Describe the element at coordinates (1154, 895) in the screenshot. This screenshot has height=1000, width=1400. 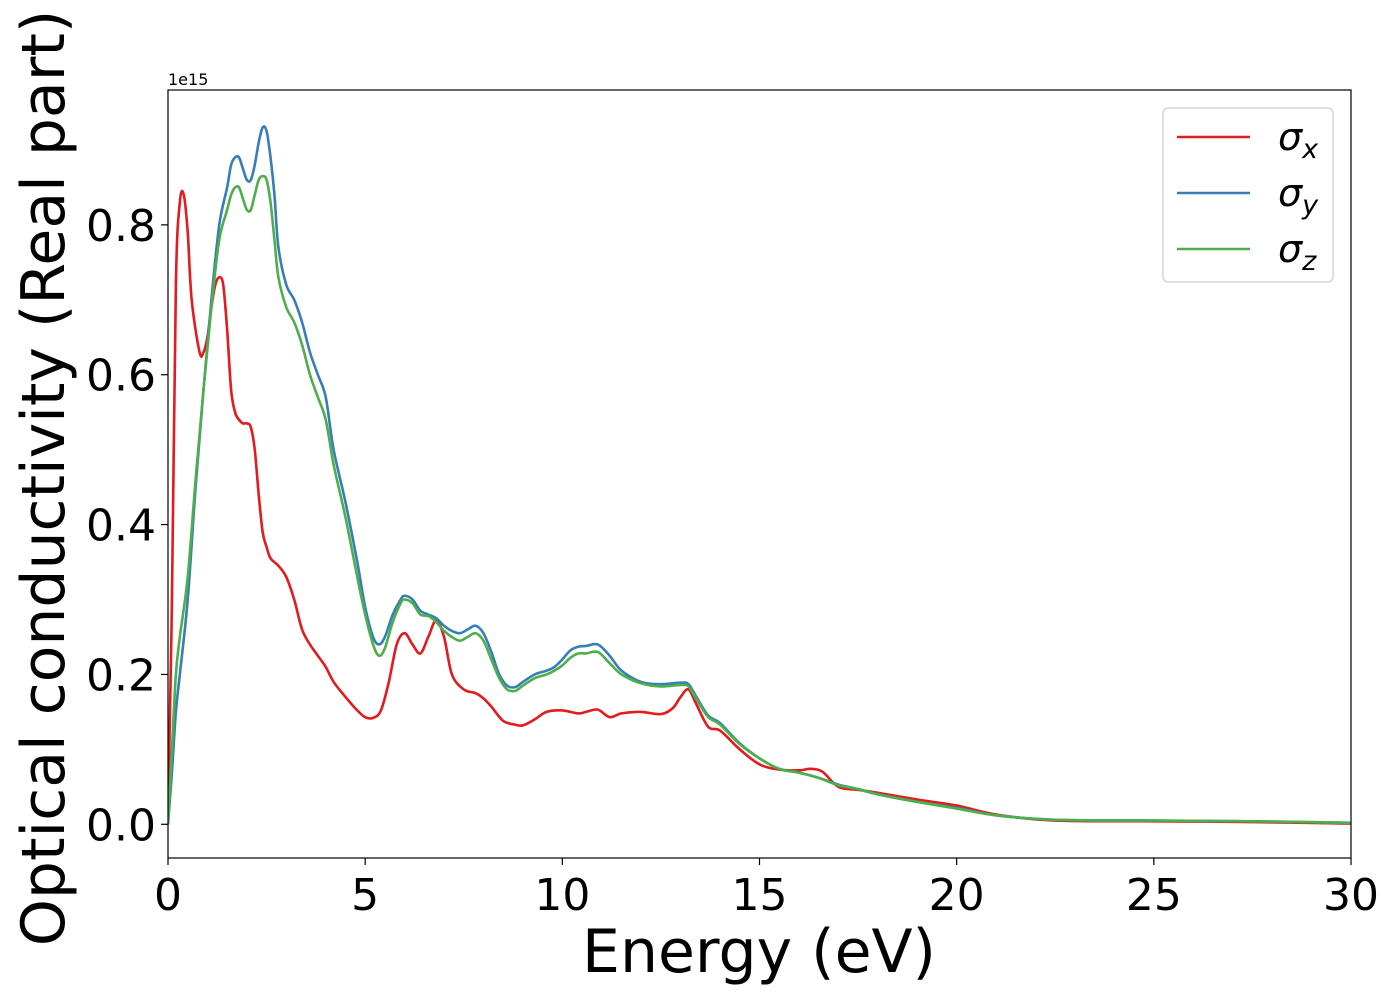
I see `x-tick-label: 25` at that location.